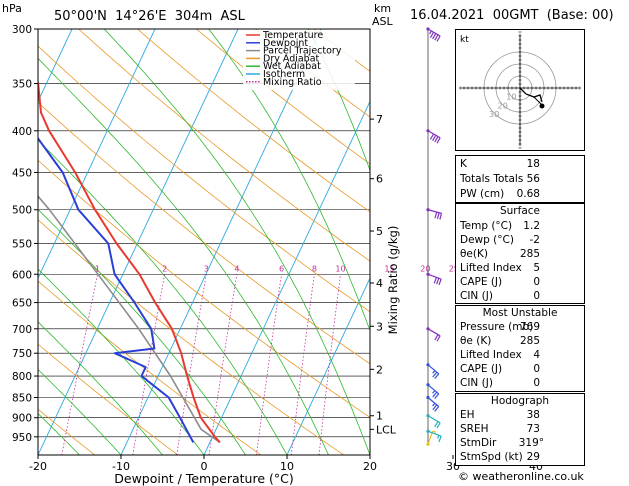  Describe the element at coordinates (22, 244) in the screenshot. I see `pressure-tick-label: 550` at that location.